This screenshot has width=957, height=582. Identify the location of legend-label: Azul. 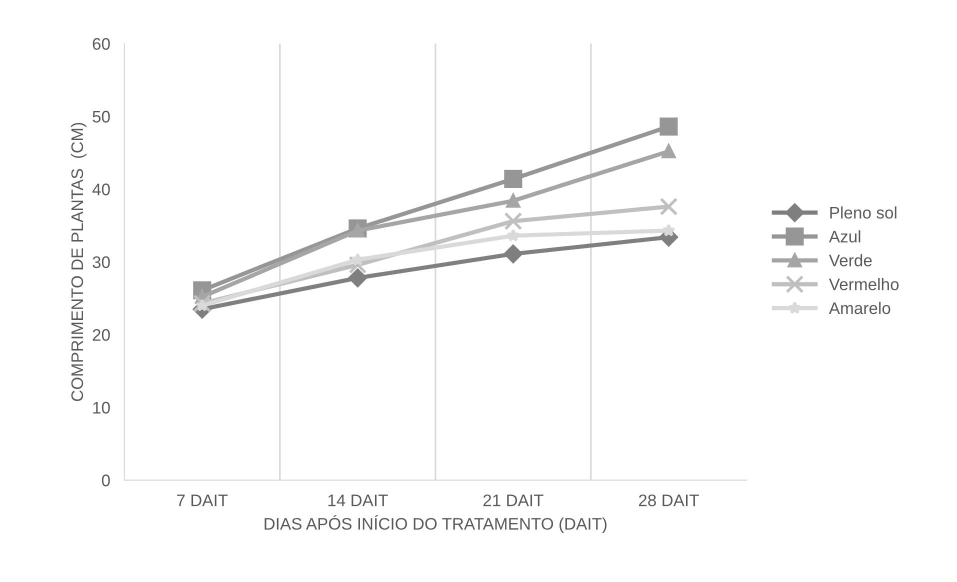
(844, 236).